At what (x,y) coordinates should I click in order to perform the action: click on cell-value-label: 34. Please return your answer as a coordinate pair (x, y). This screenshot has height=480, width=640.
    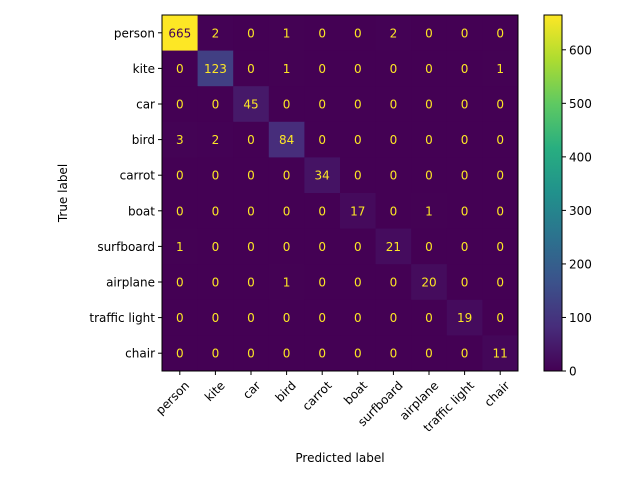
    Looking at the image, I should click on (322, 176).